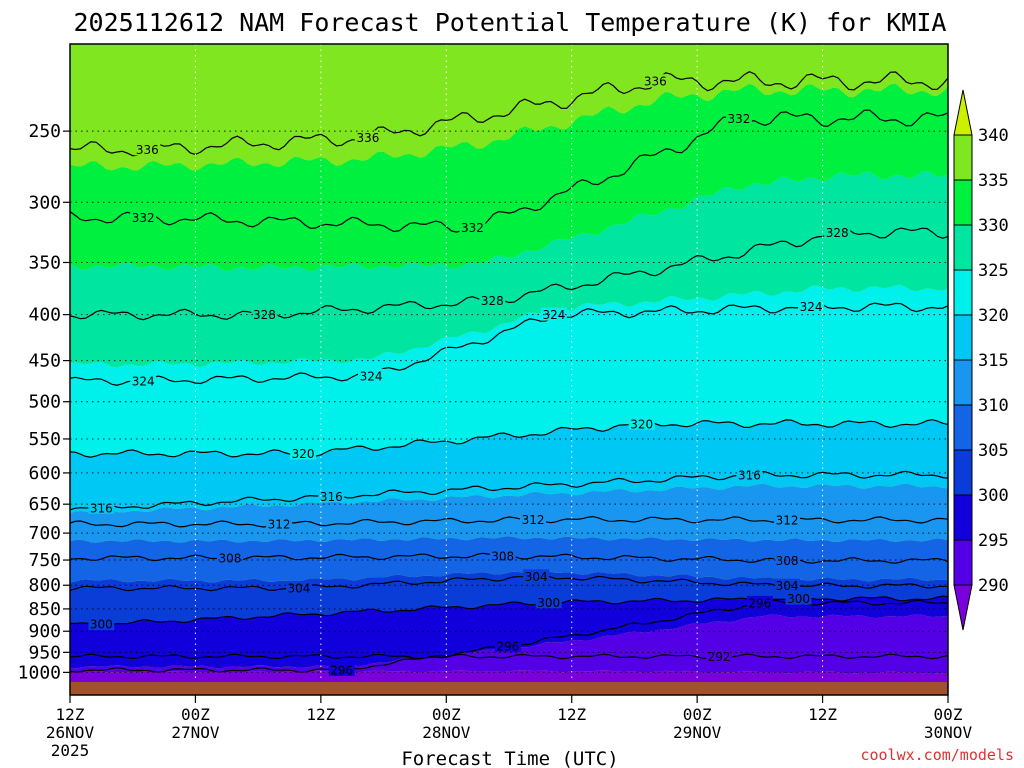 The width and height of the screenshot is (1024, 768). I want to click on y-tick-label: 400, so click(44, 315).